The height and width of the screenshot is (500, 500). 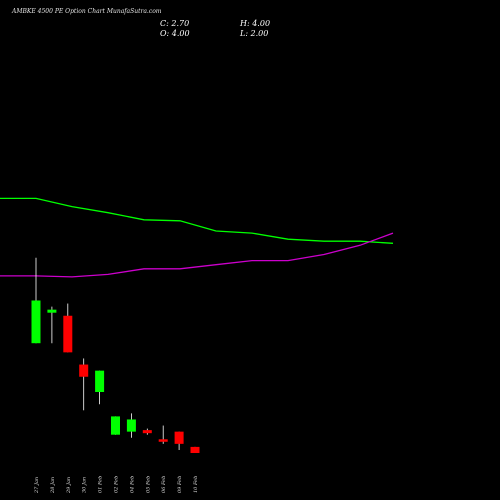 What do you see at coordinates (132, 484) in the screenshot?
I see `x-tick-label-7: 04 Feb` at bounding box center [132, 484].